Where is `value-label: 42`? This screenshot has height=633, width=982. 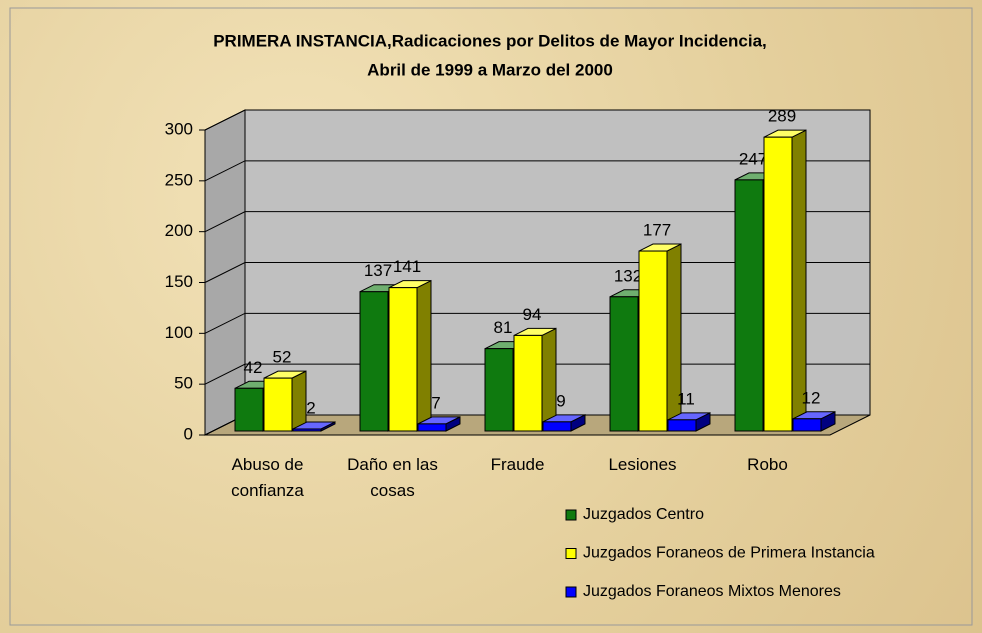
value-label: 42 is located at coordinates (253, 367).